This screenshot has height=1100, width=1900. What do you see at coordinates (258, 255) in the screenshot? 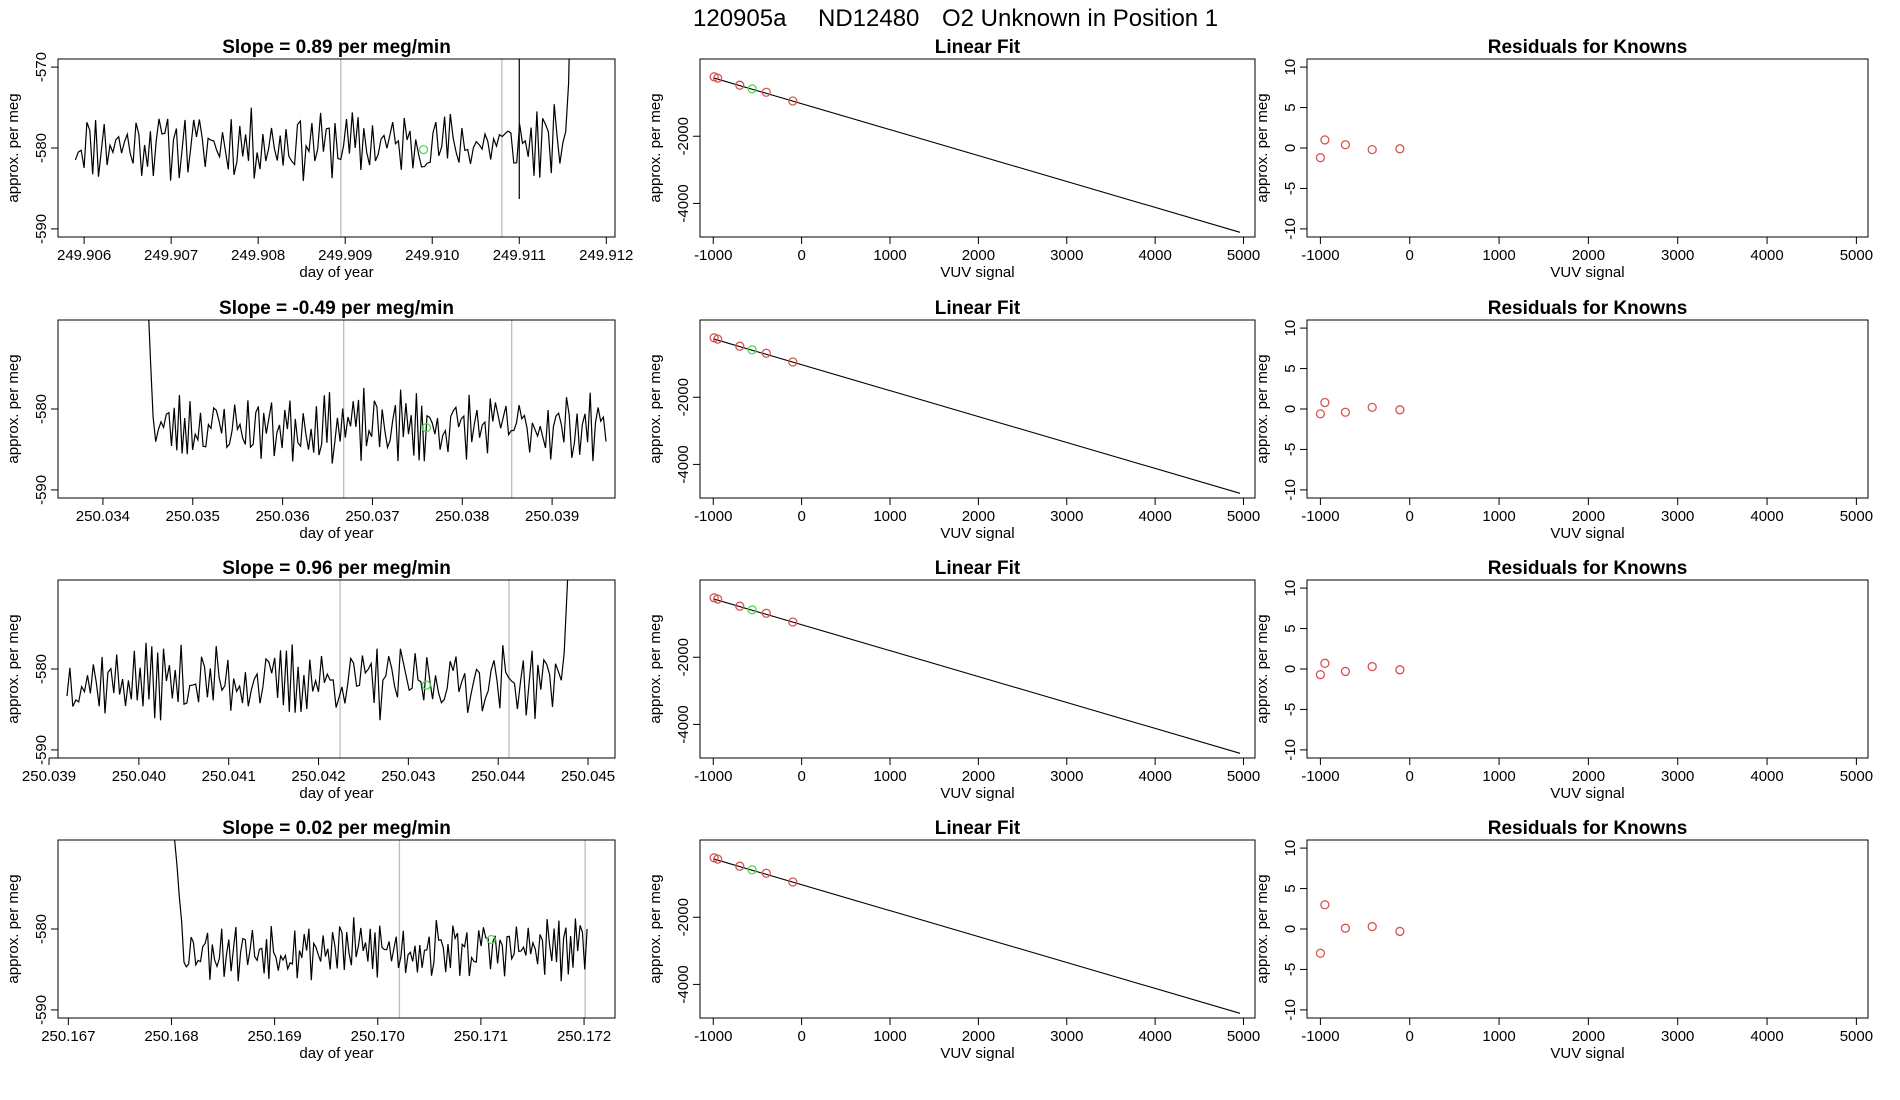
I see `x-tick-label: 249.908` at bounding box center [258, 255].